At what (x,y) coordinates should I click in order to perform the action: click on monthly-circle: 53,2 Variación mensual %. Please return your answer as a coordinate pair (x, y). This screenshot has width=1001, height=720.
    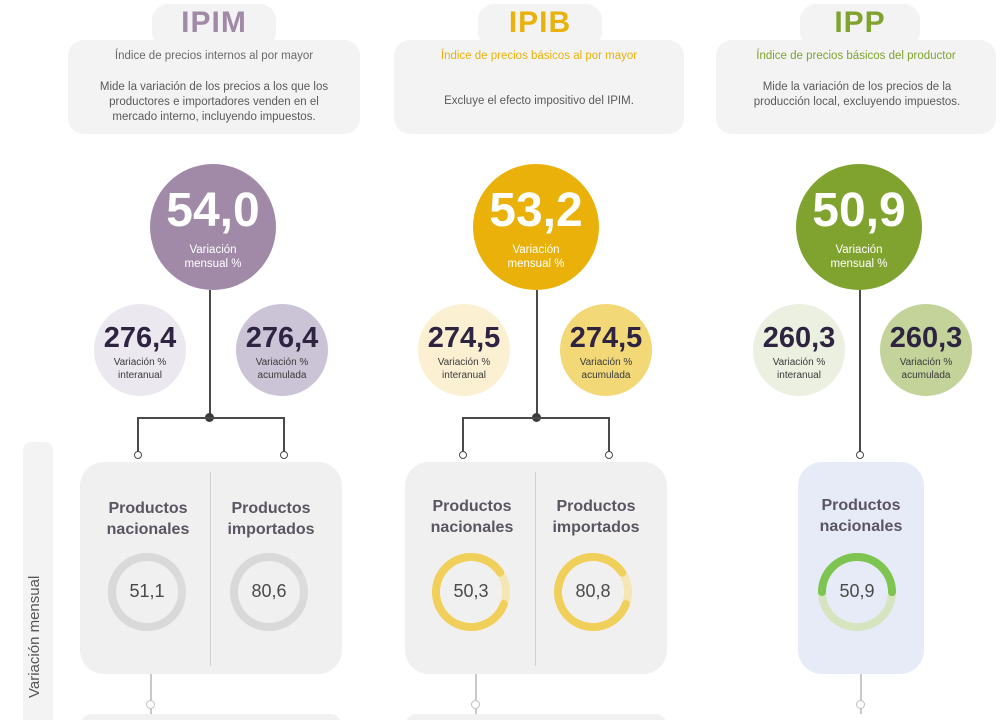
    Looking at the image, I should click on (536, 227).